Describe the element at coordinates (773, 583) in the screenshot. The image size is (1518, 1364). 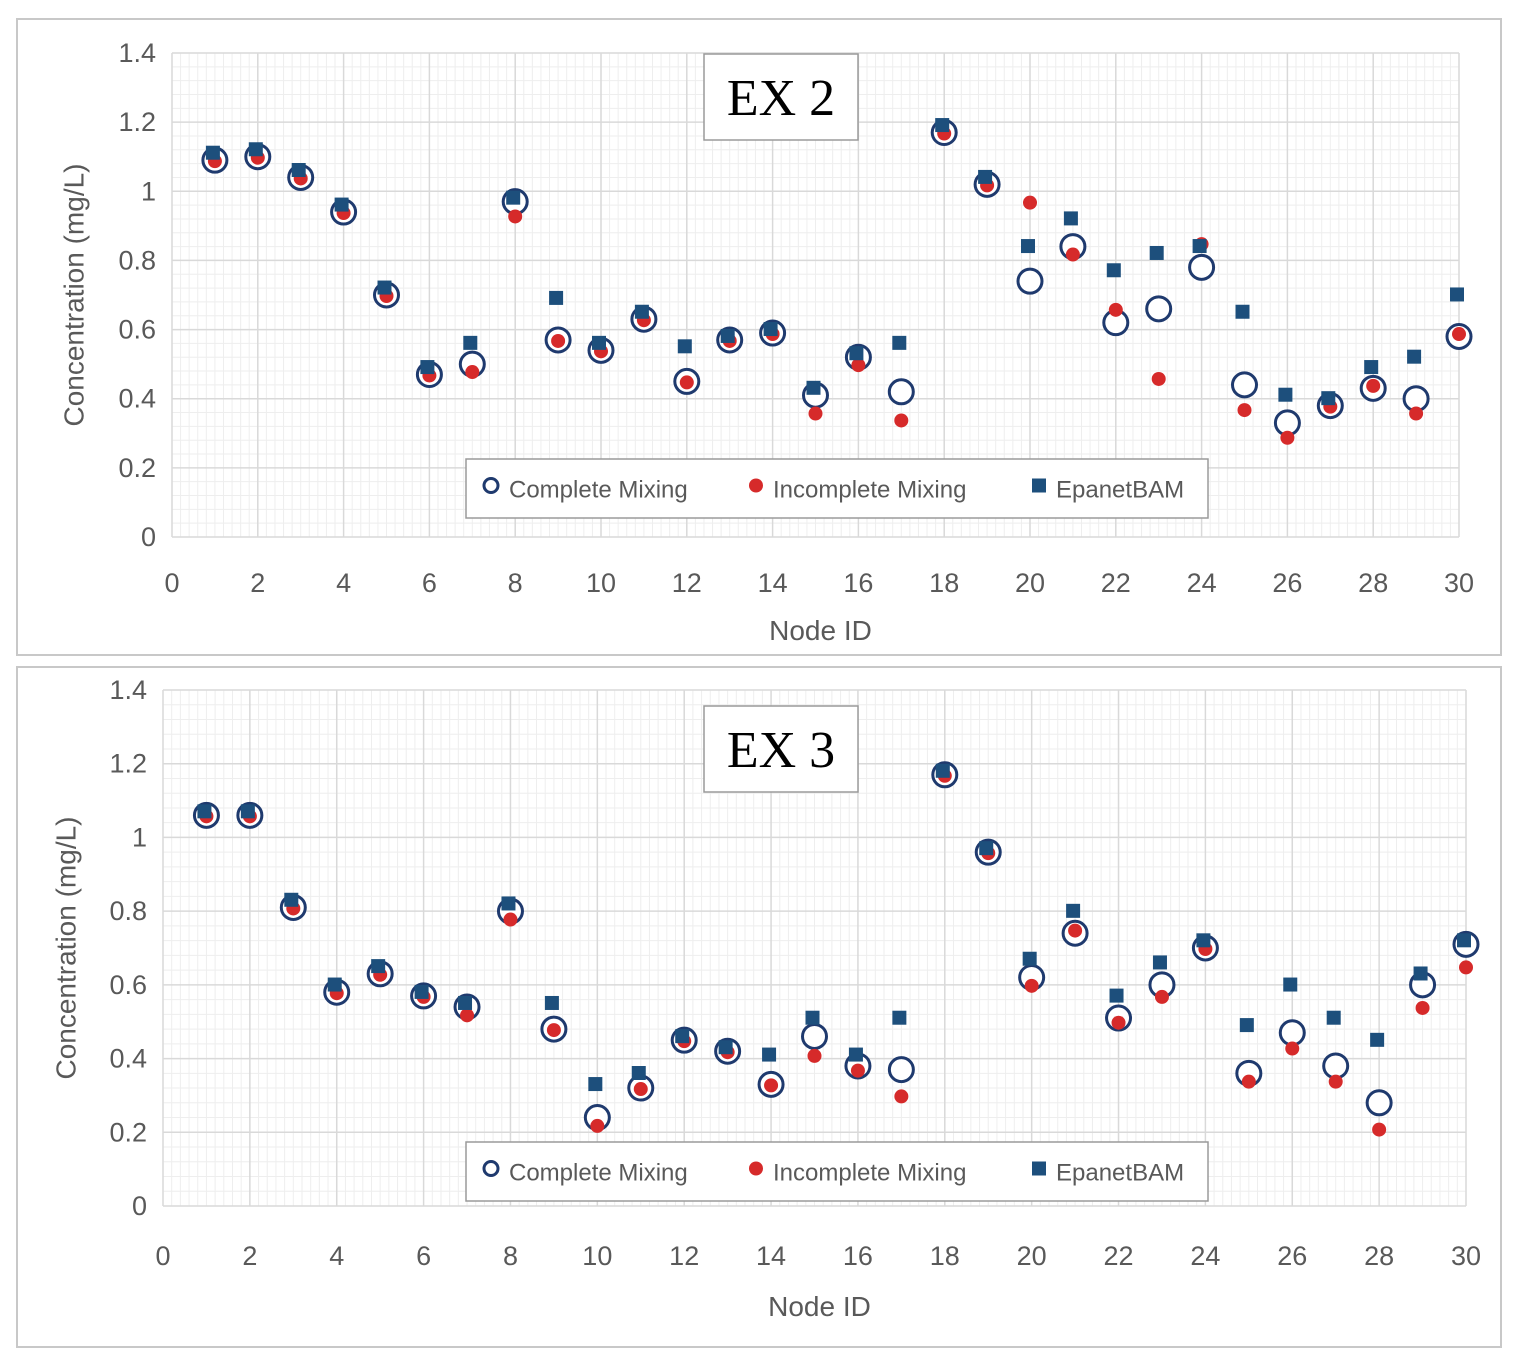
I see `x-tick-label: 14` at that location.